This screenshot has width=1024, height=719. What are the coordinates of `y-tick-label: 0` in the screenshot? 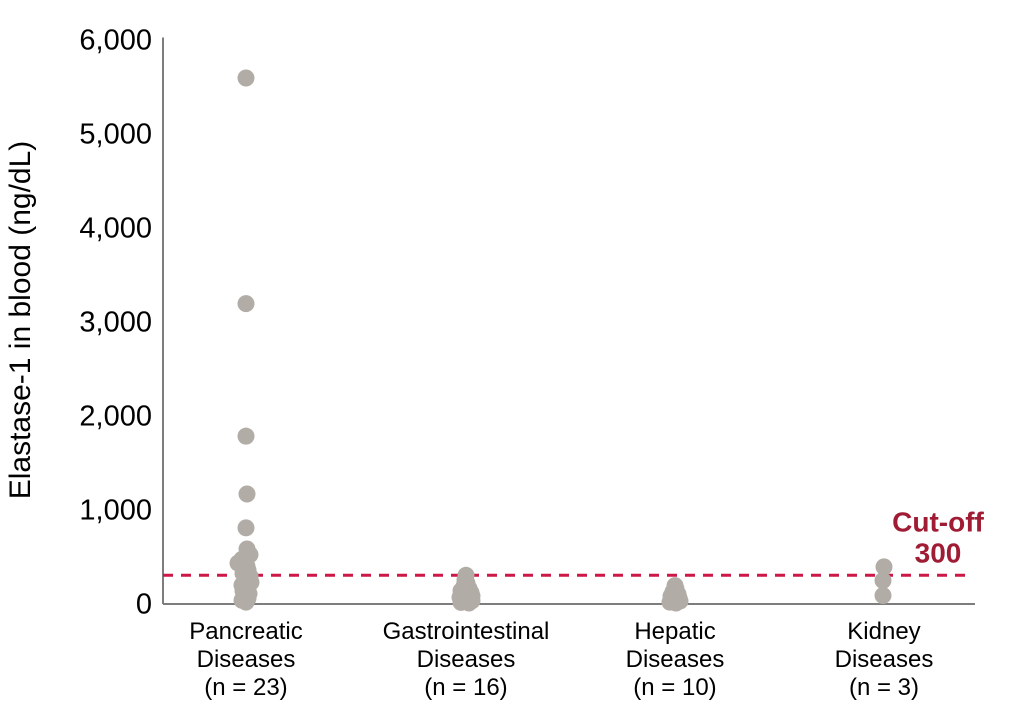 It's located at (144, 605).